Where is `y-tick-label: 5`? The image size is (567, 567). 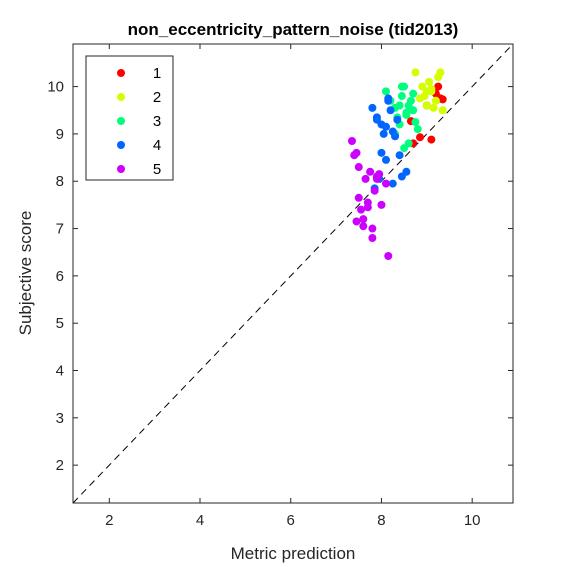
y-tick-label: 5 is located at coordinates (60, 323).